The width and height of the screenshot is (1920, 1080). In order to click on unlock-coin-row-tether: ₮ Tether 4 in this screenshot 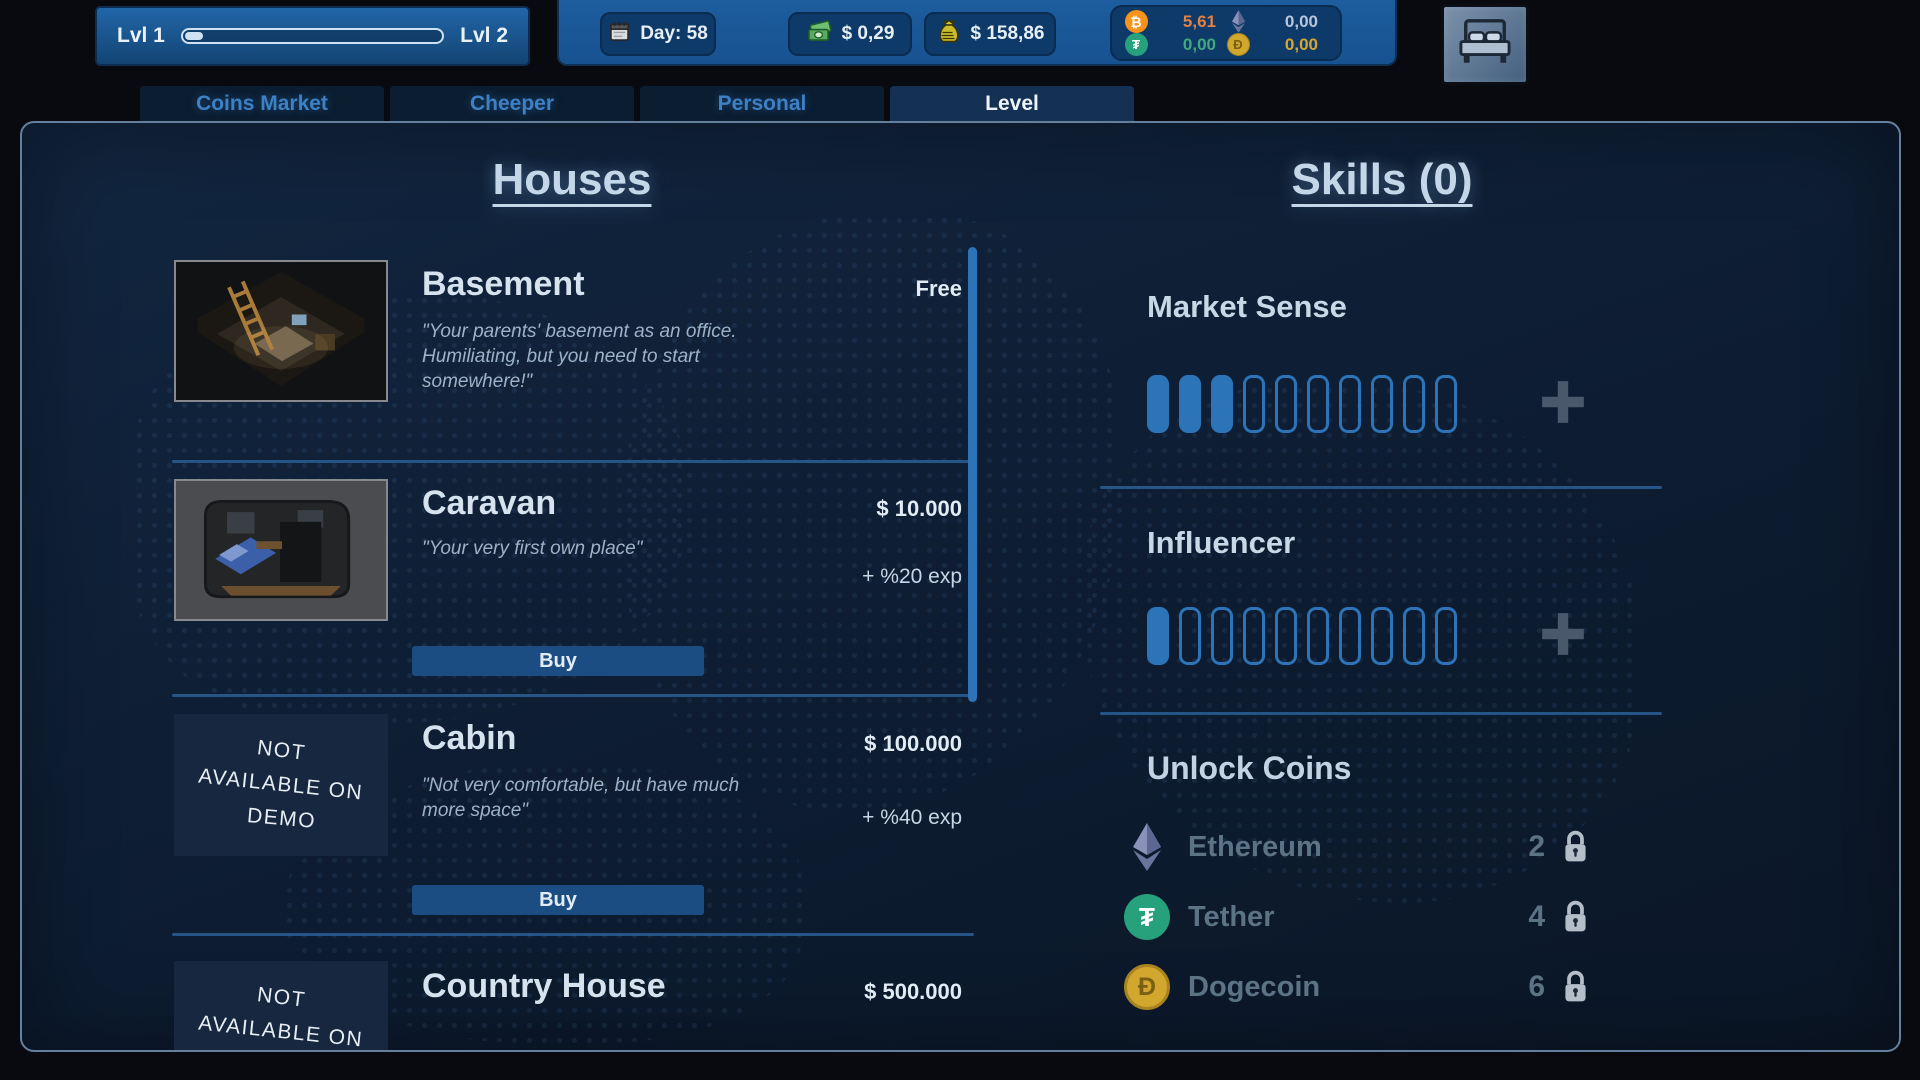, I will do `click(1355, 917)`.